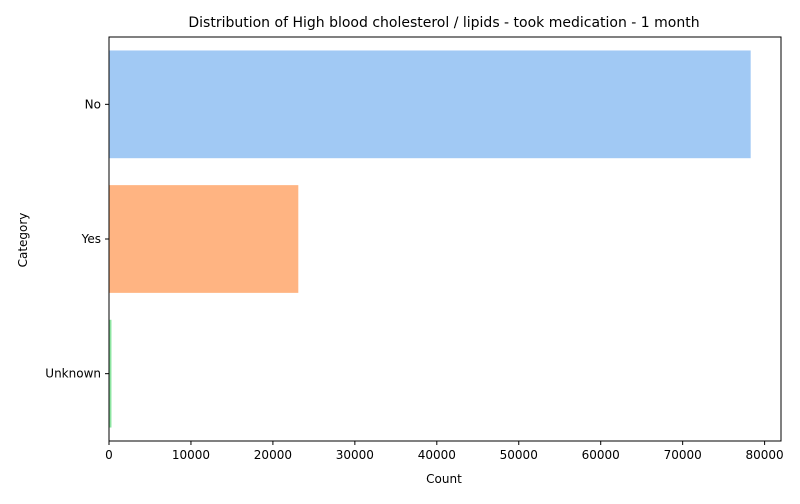 The width and height of the screenshot is (800, 504). Describe the element at coordinates (109, 455) in the screenshot. I see `x-tick-label-0: 0` at that location.